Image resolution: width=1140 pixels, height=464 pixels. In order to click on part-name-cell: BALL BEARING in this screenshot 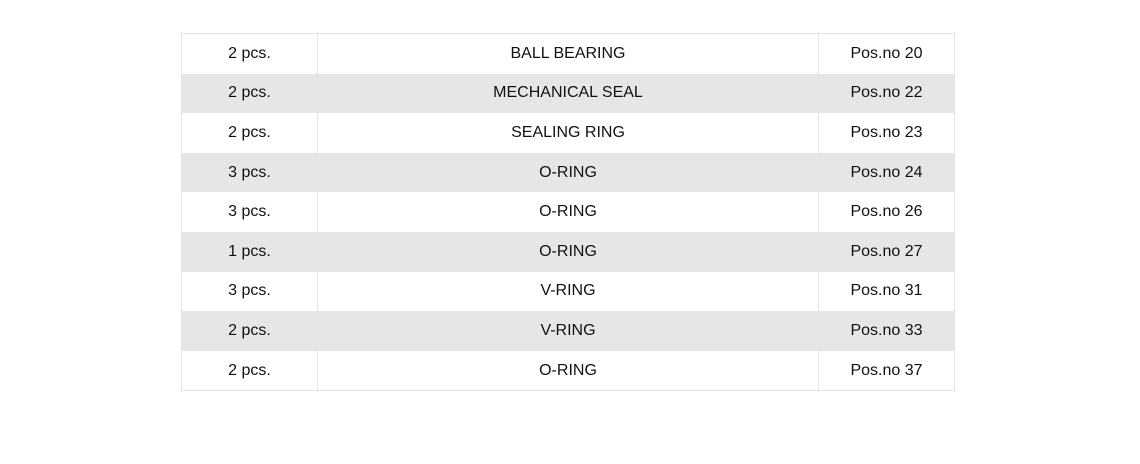, I will do `click(568, 53)`.